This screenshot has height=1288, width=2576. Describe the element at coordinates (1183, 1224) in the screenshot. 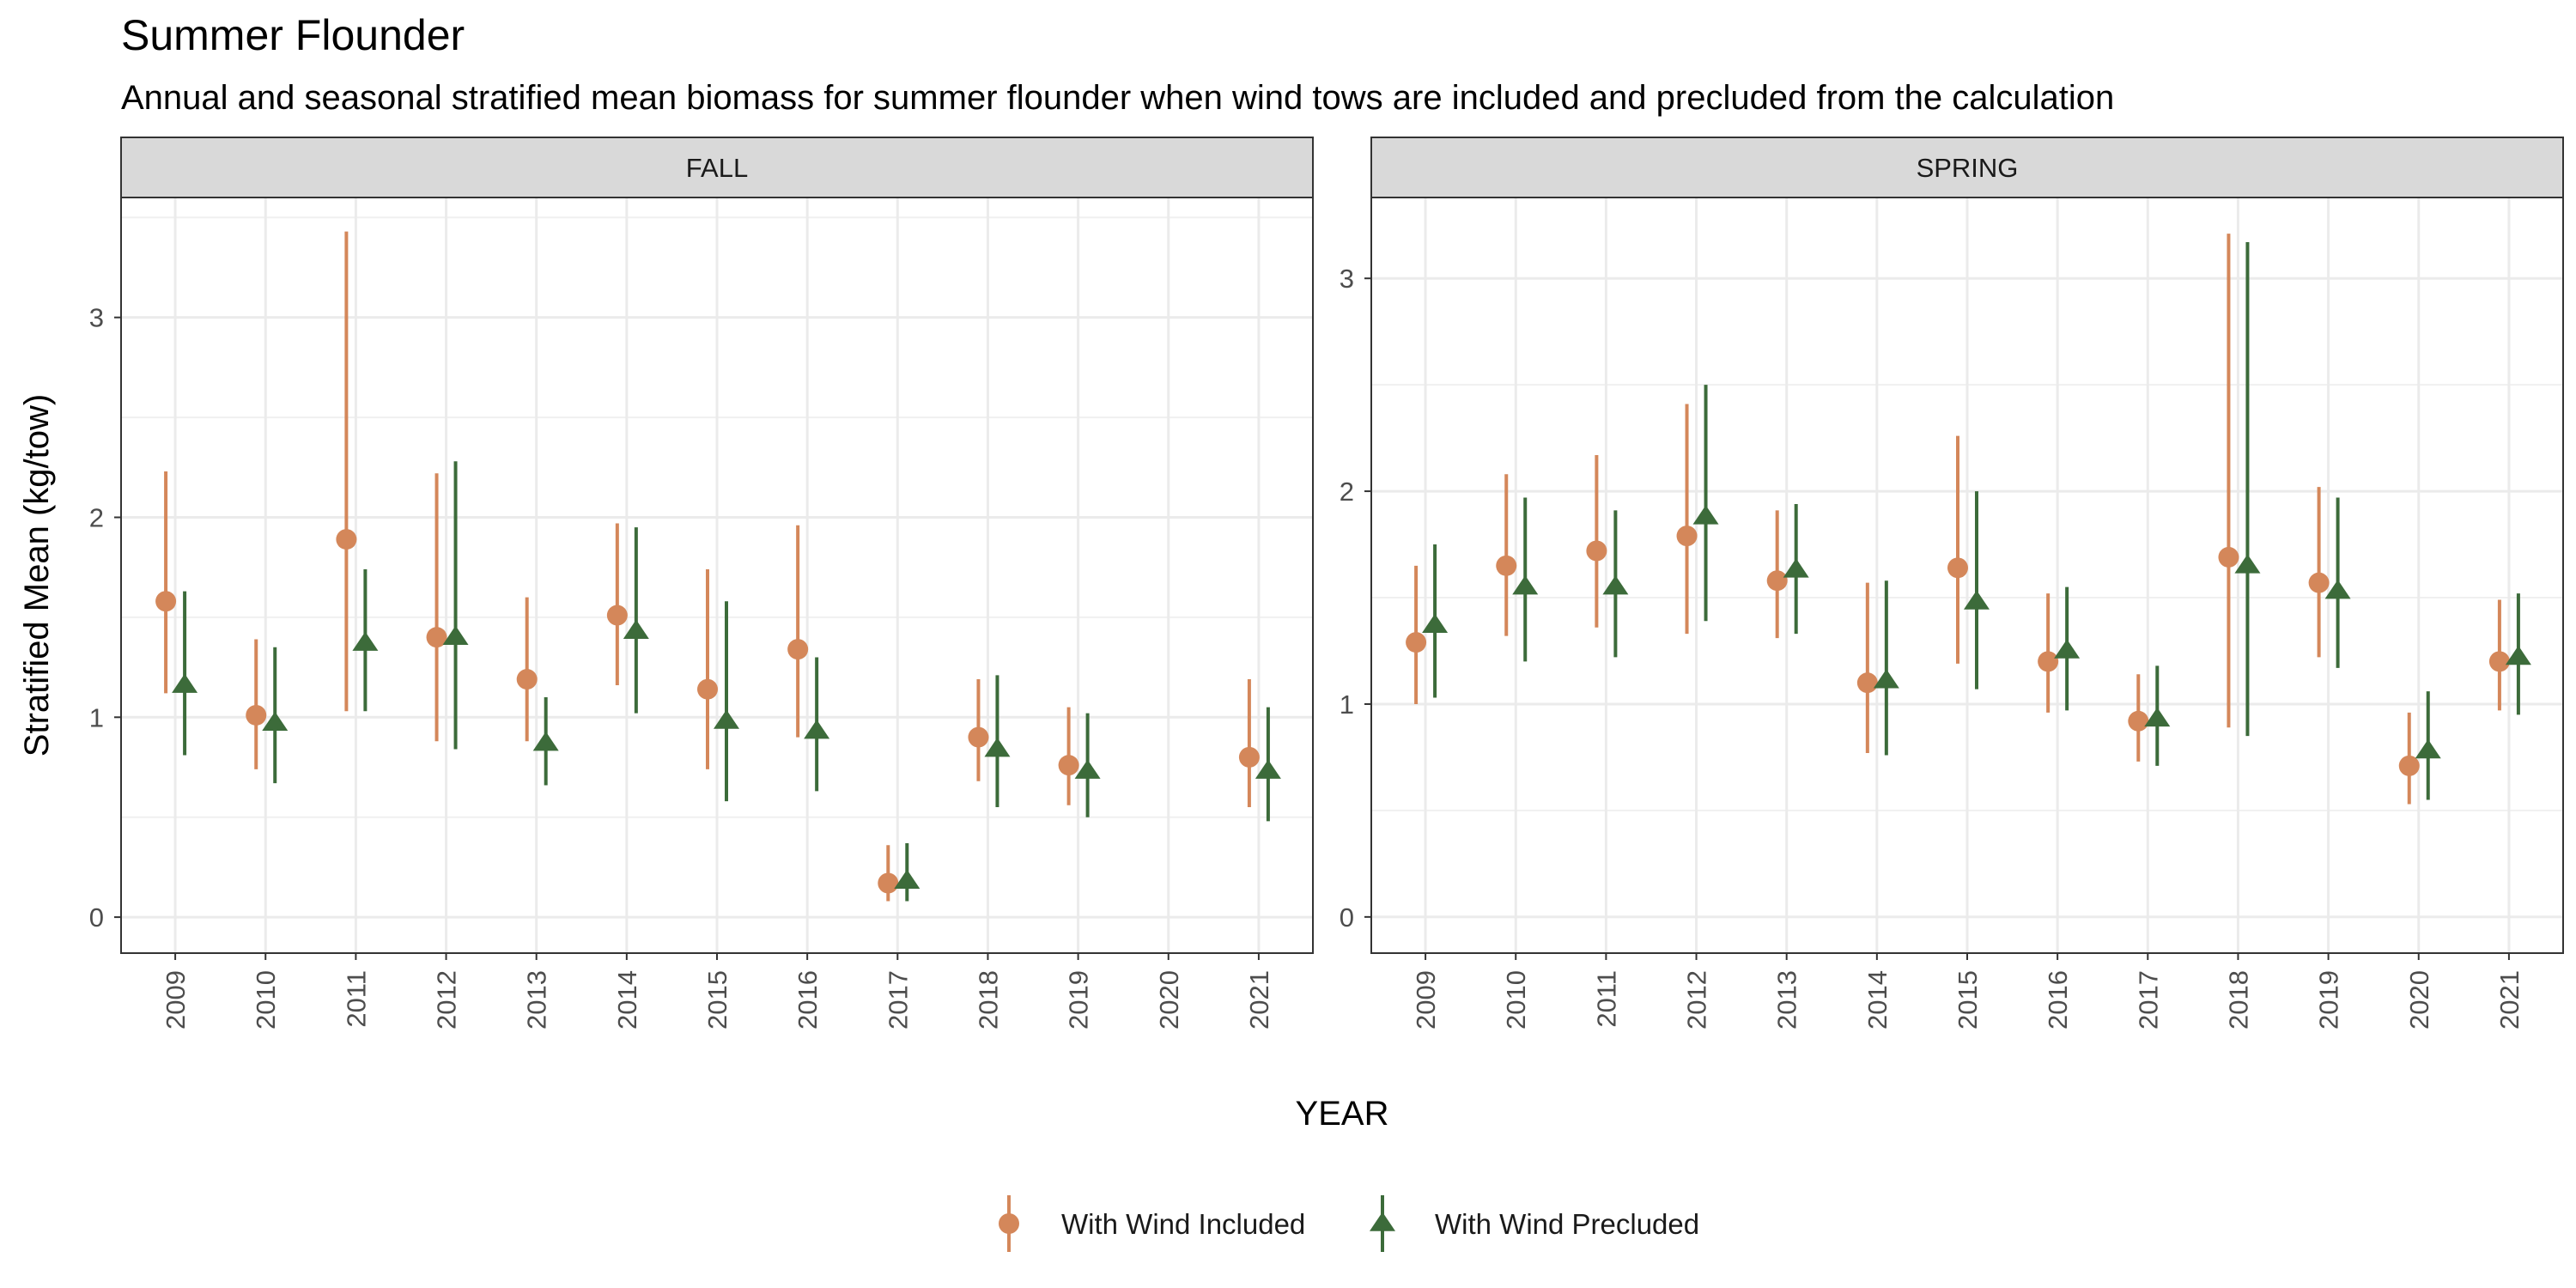

I see `legend-label: With Wind Included` at that location.